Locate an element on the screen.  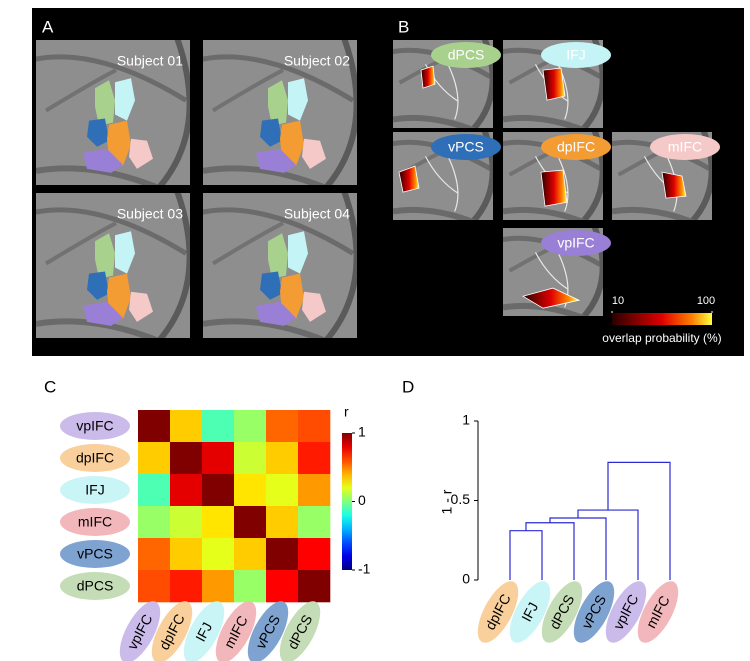
colorbar-tick-label: -1 is located at coordinates (364, 569).